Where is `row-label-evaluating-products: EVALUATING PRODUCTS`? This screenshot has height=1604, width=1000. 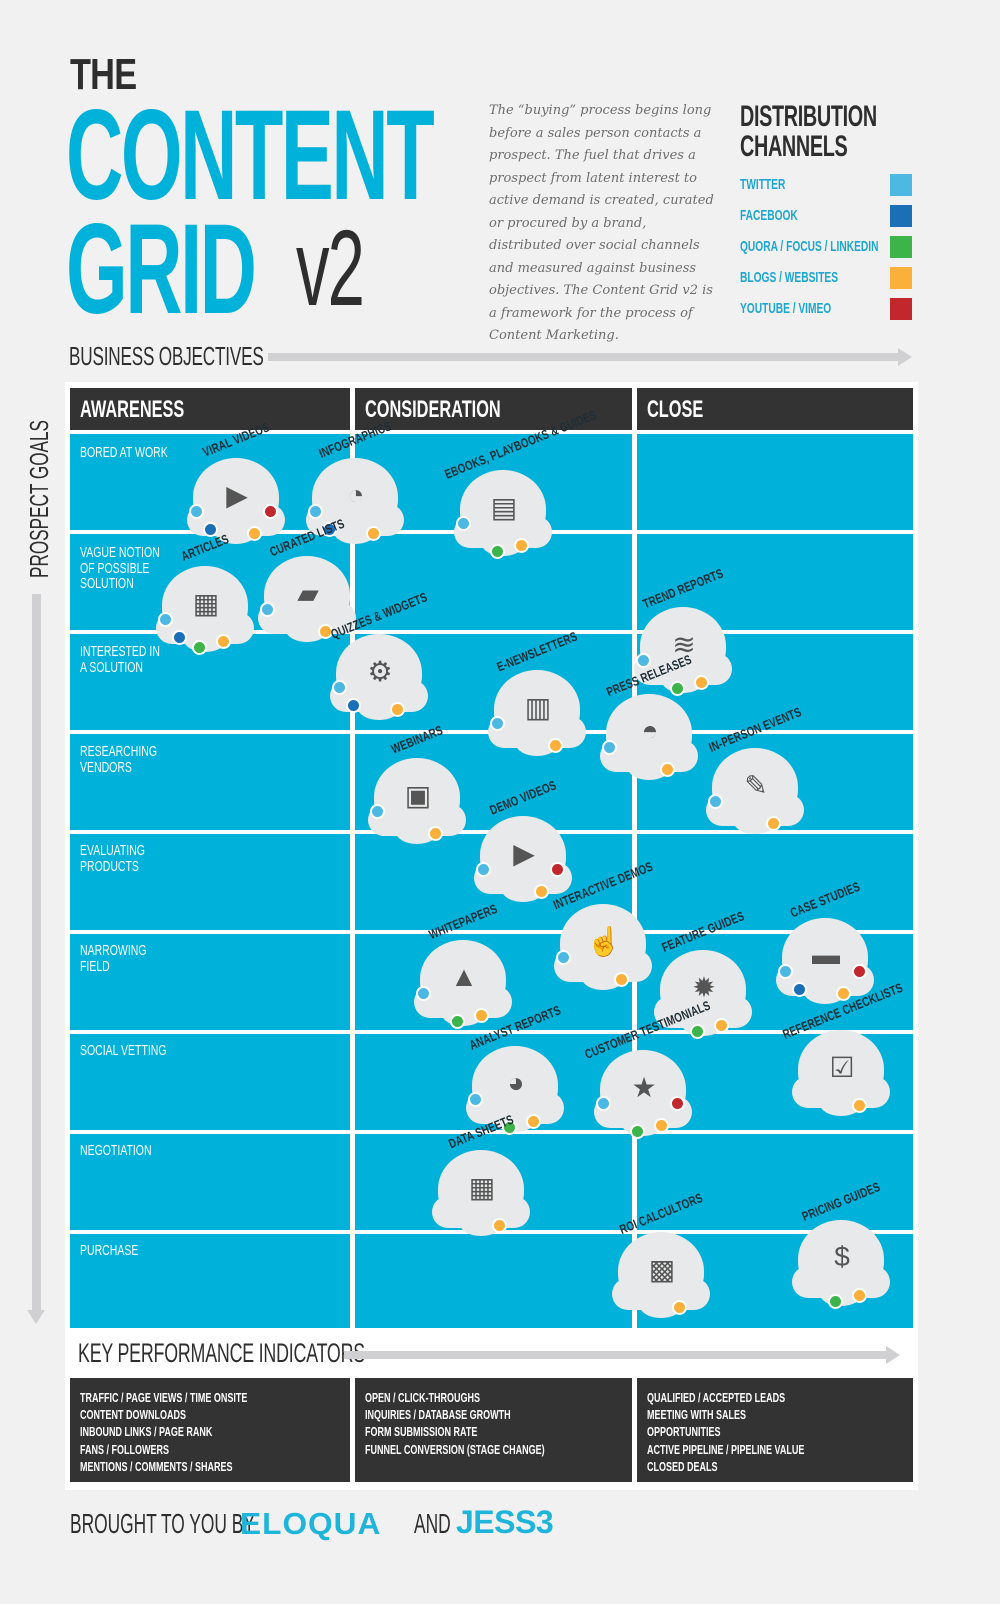 row-label-evaluating-products: EVALUATING PRODUCTS is located at coordinates (112, 858).